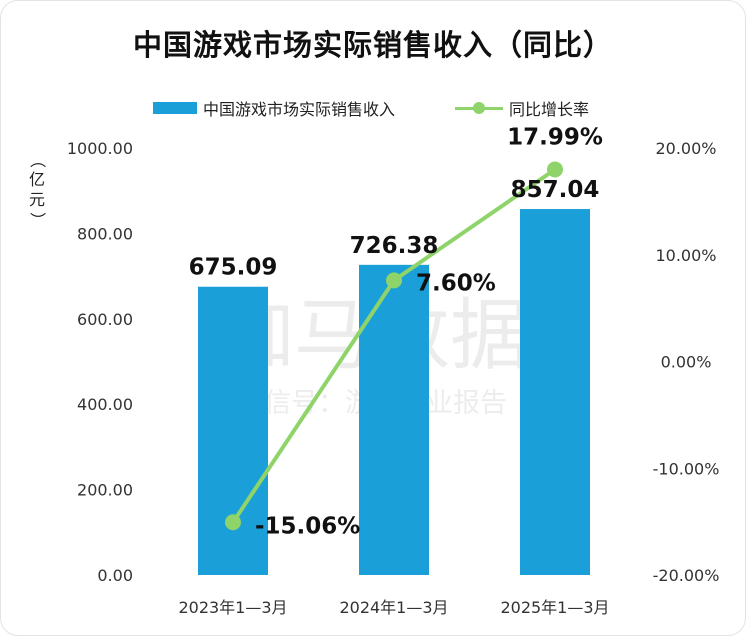 The image size is (746, 636). What do you see at coordinates (100, 148) in the screenshot?
I see `y-left-tick: 1000.00` at bounding box center [100, 148].